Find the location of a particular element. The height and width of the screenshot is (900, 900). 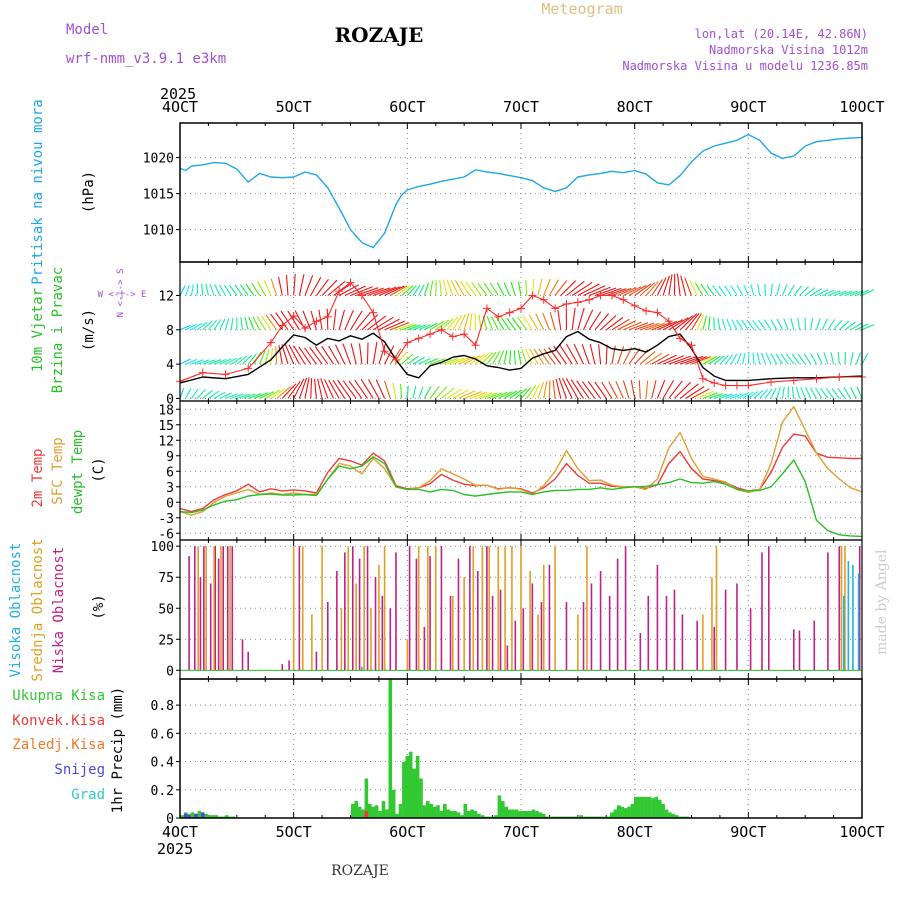

precip-snow-bar is located at coordinates (196, 815).